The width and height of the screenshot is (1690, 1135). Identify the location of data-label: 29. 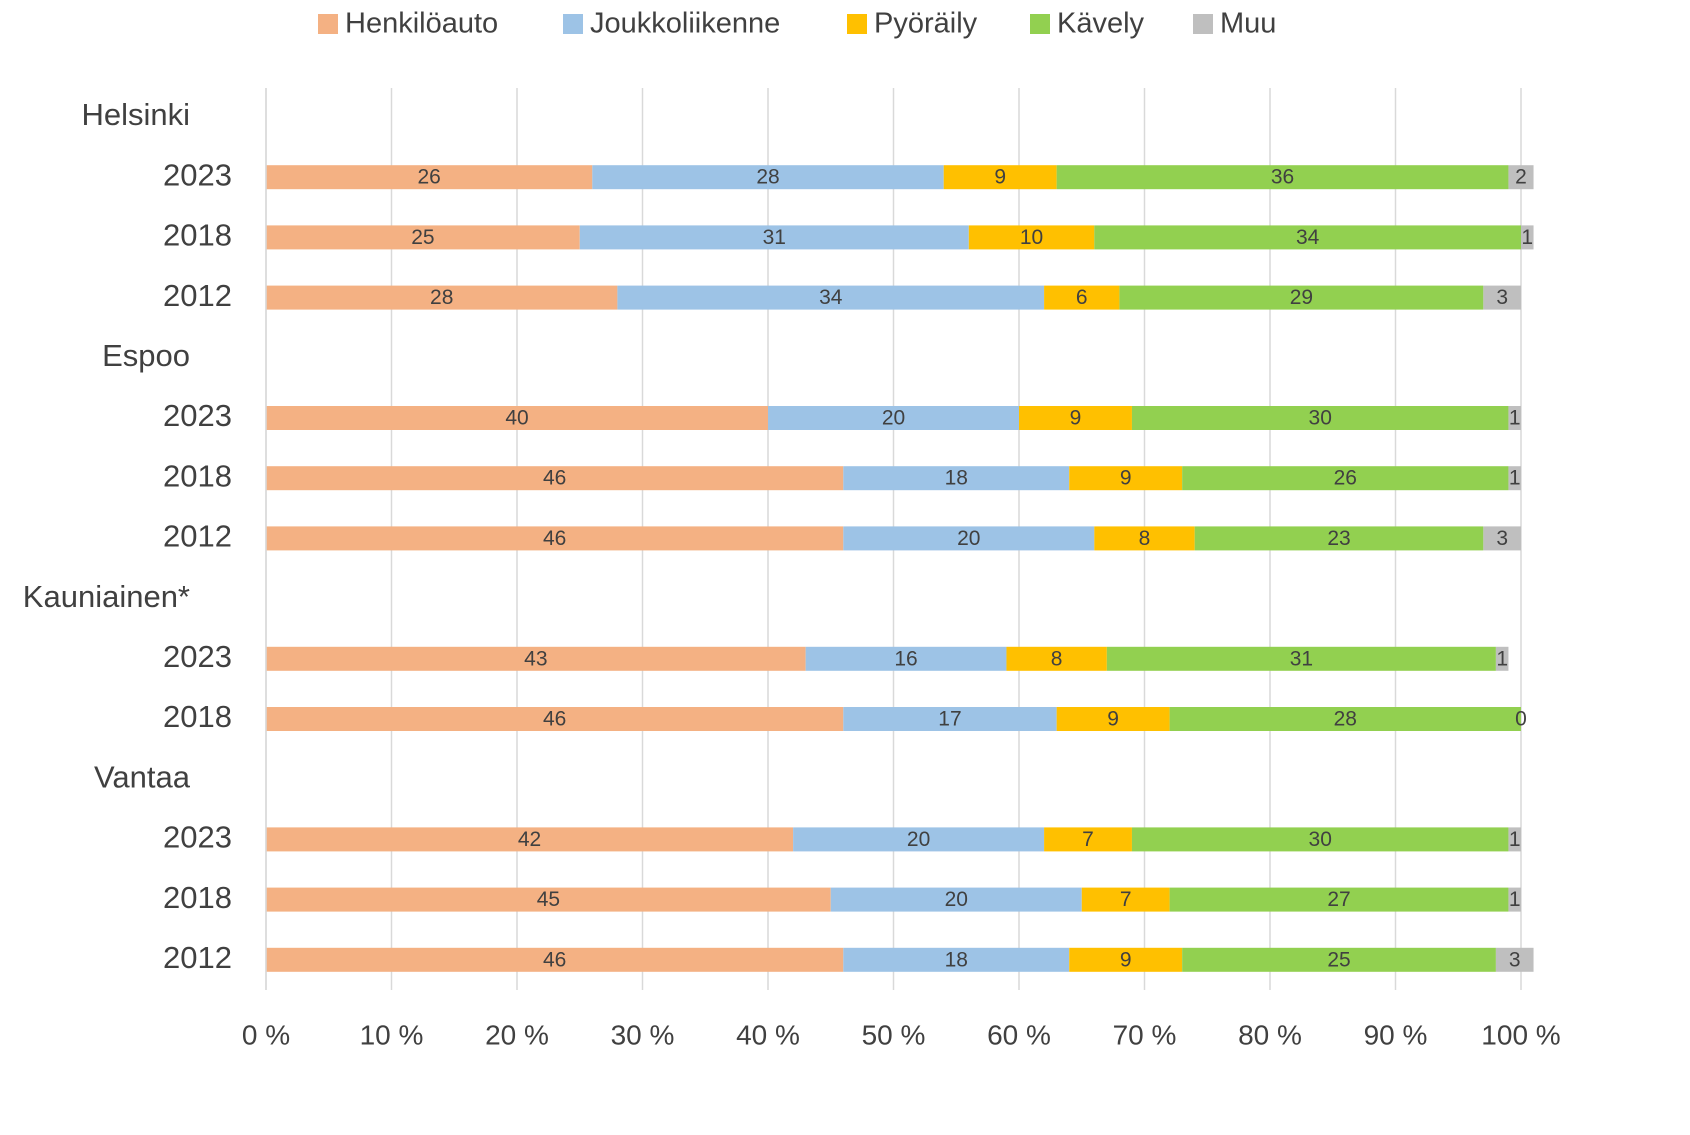
(1301, 297).